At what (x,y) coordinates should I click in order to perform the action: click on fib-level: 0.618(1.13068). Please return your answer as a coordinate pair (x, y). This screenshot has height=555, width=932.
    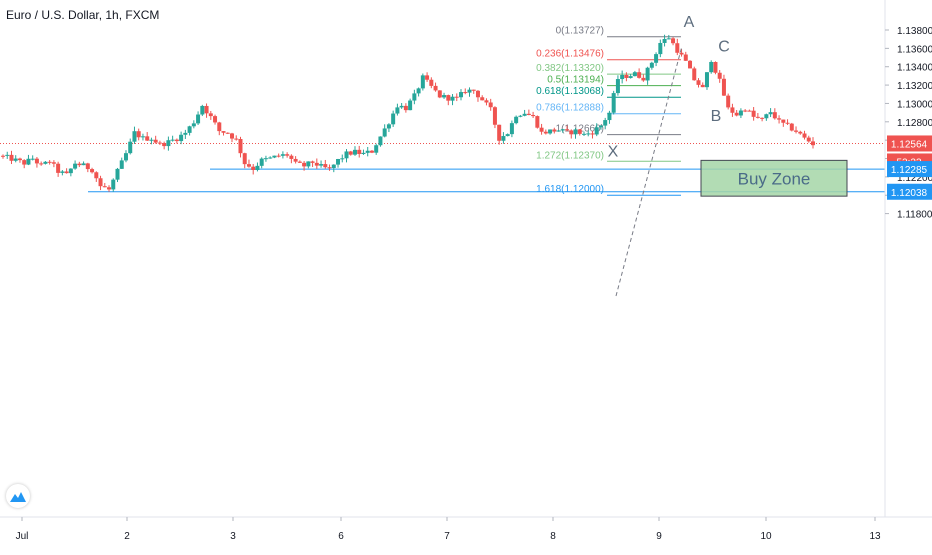
    Looking at the image, I should click on (608, 92).